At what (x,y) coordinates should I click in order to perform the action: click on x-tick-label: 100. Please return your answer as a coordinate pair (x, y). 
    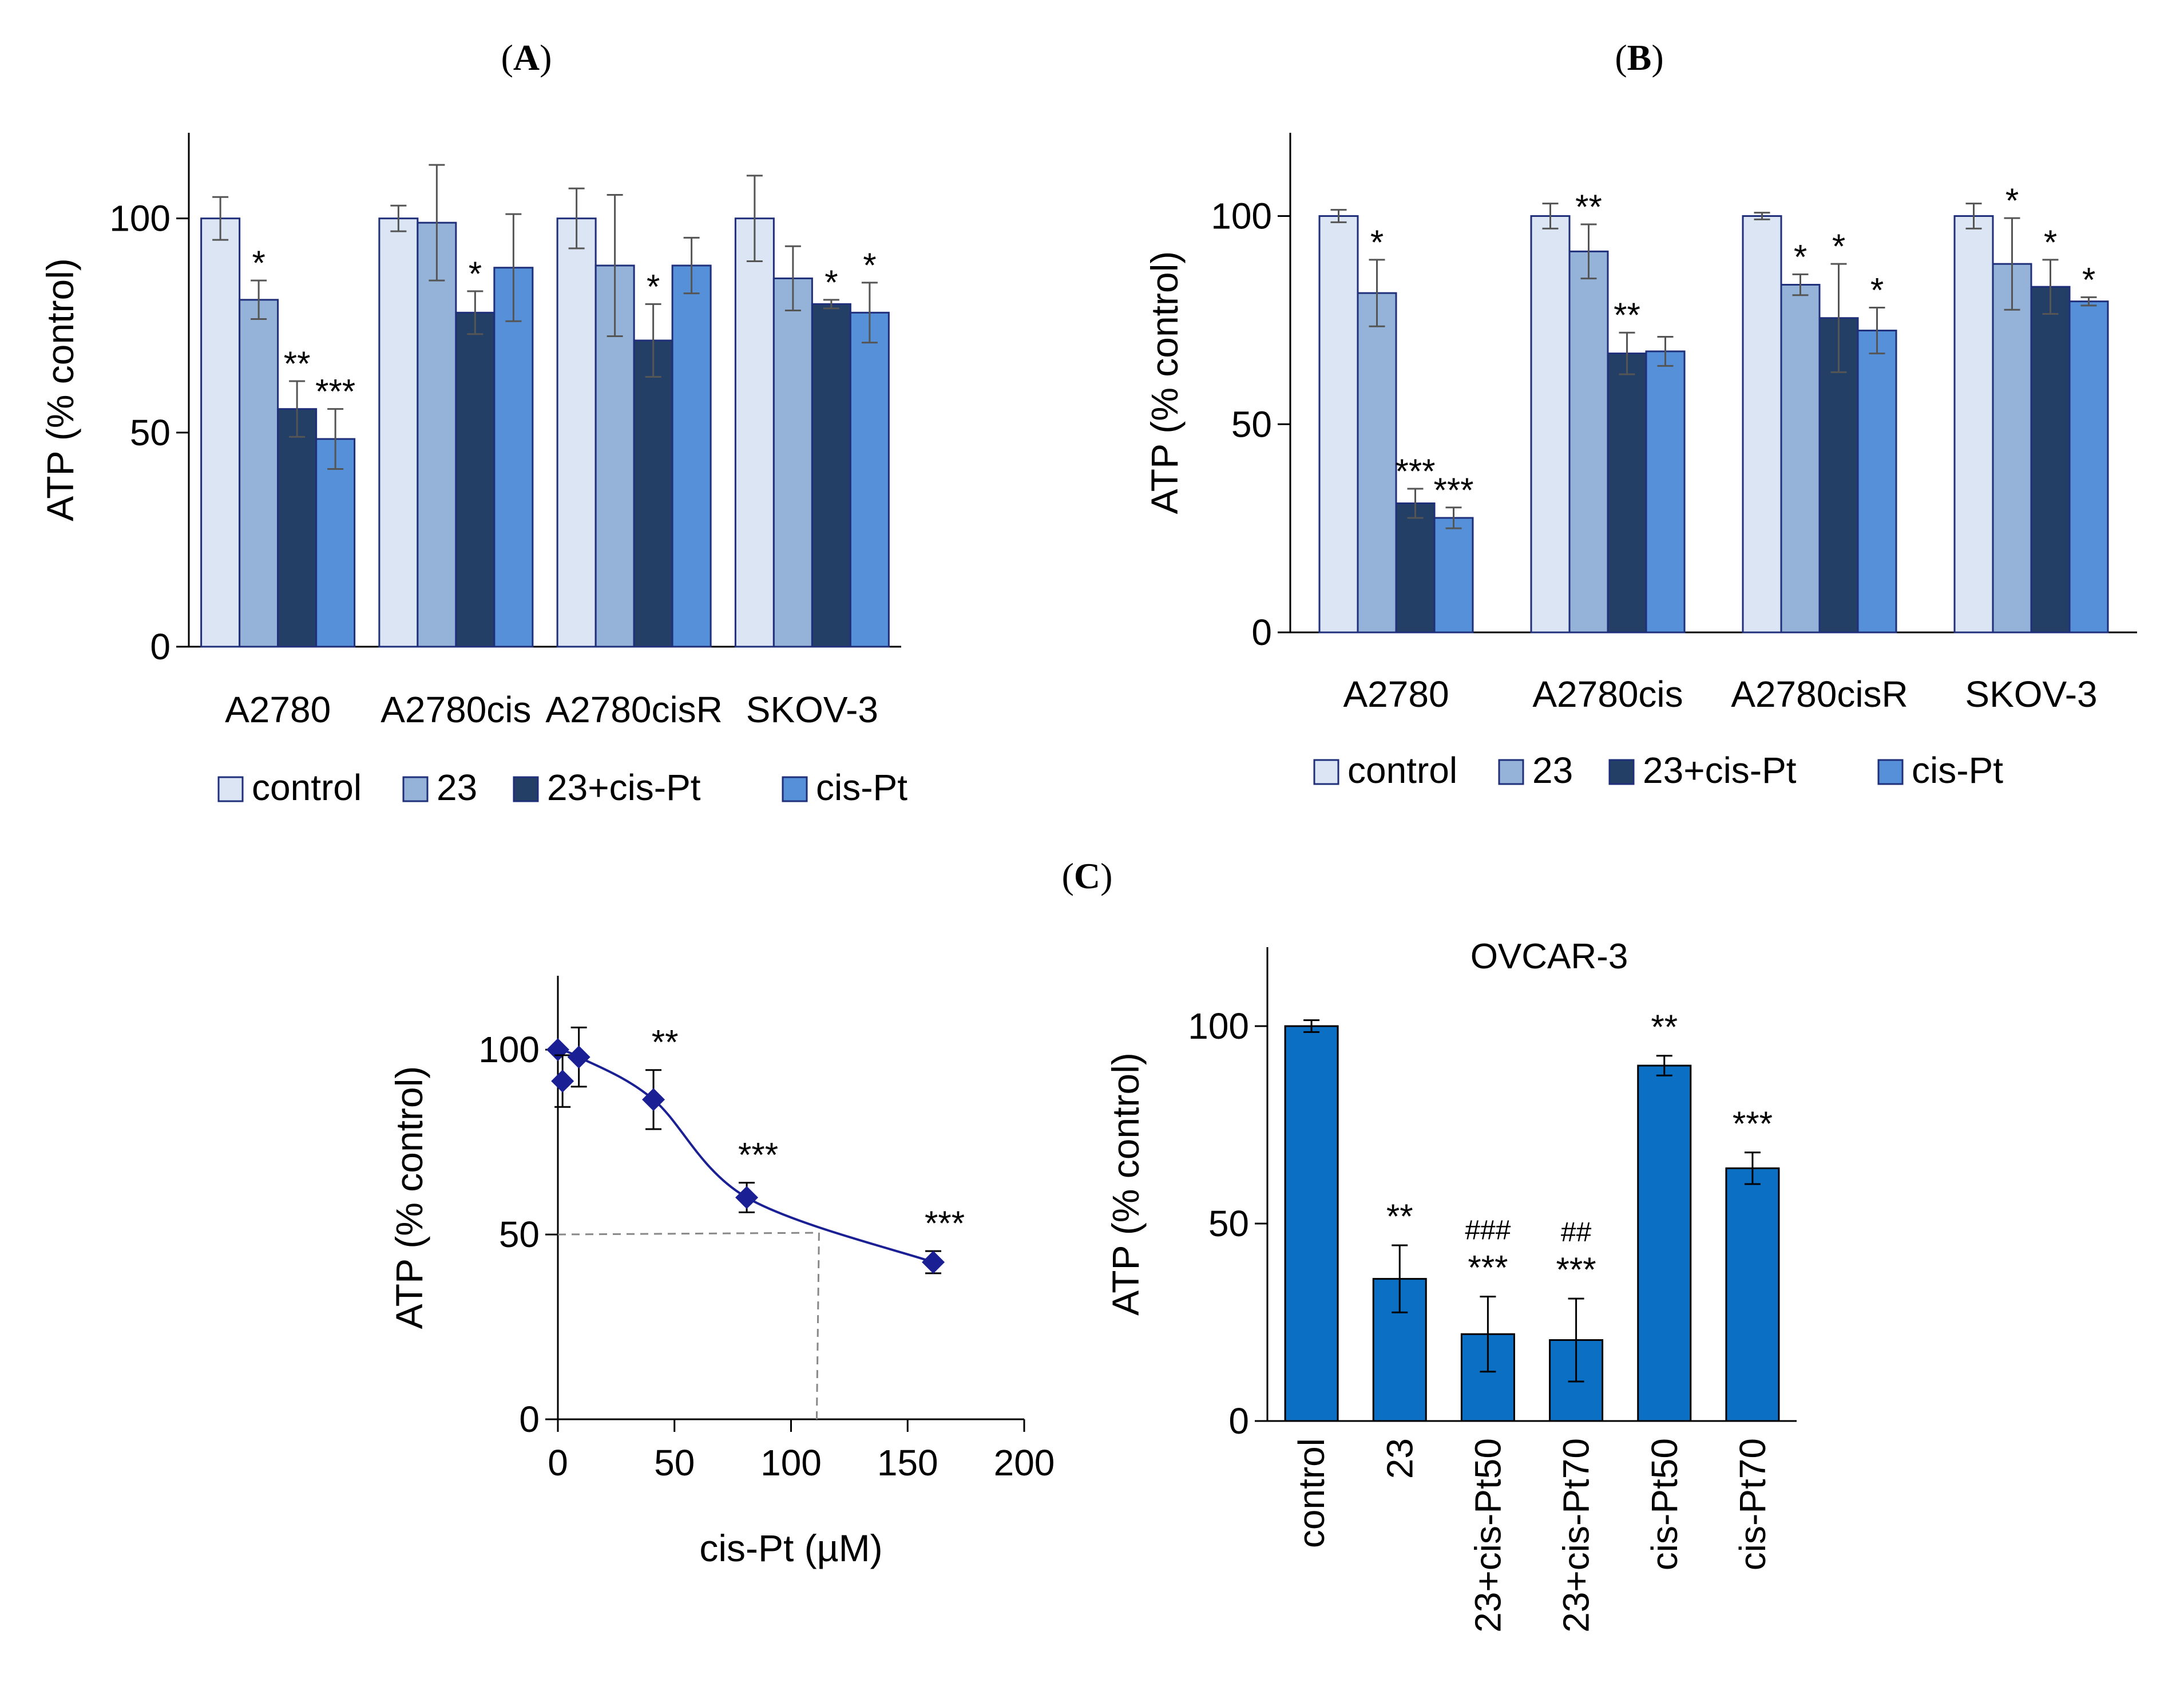
    Looking at the image, I should click on (791, 1462).